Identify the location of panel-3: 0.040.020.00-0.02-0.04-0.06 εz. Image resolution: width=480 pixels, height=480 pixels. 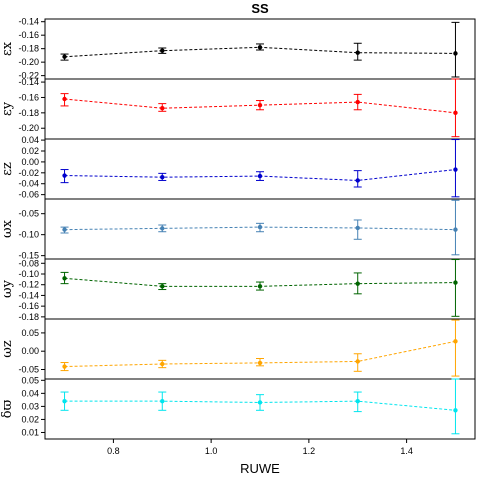
(238, 167).